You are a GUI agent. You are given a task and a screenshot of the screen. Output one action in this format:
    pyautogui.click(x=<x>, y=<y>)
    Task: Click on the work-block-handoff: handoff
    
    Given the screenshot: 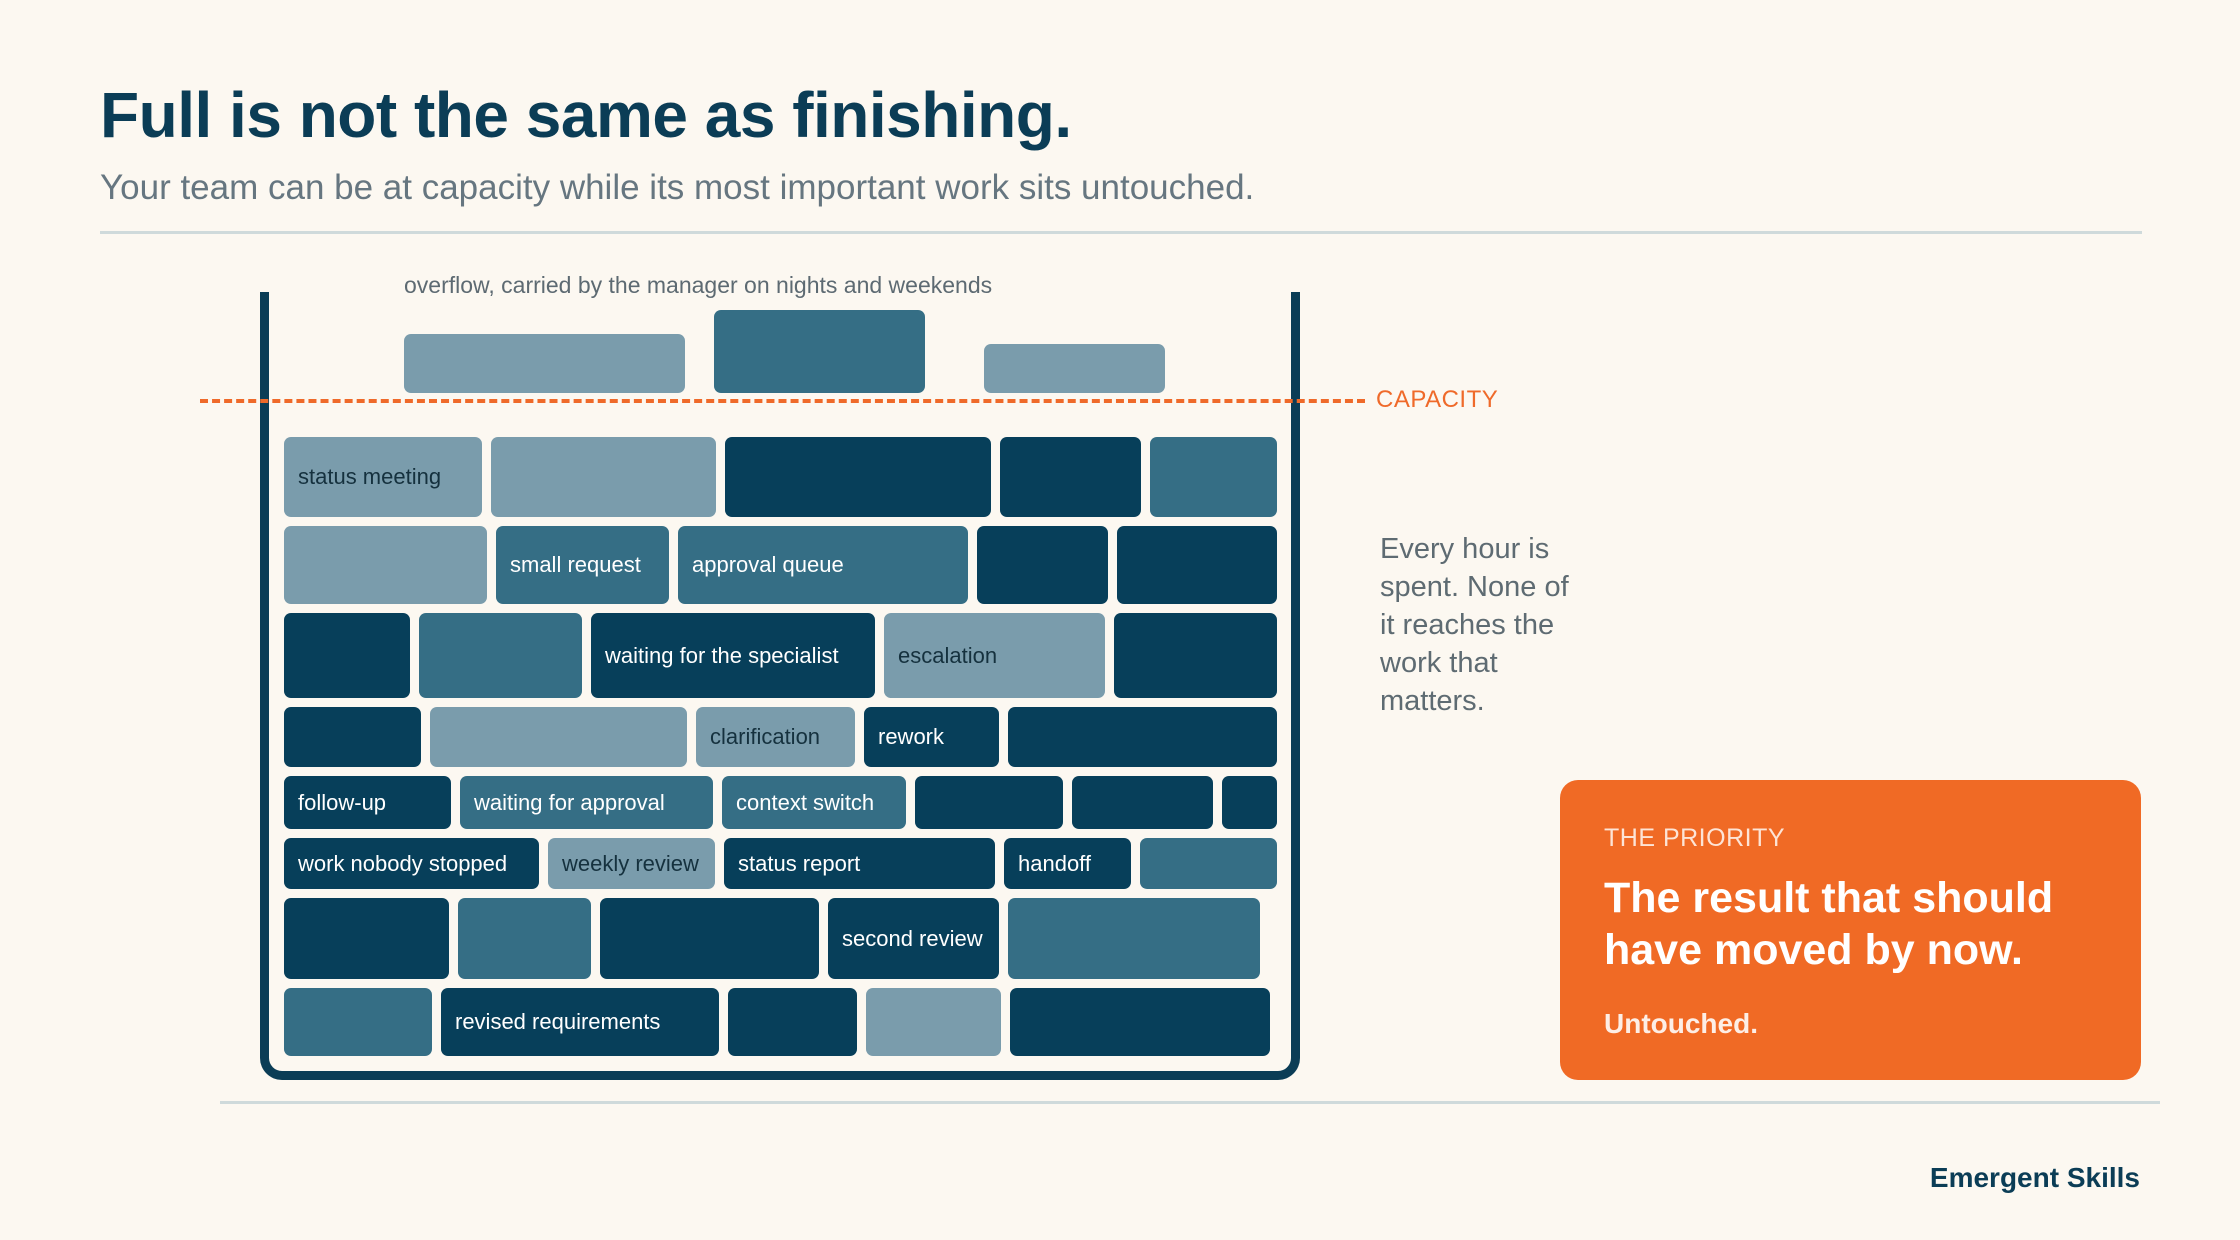 What is the action you would take?
    pyautogui.click(x=1067, y=863)
    